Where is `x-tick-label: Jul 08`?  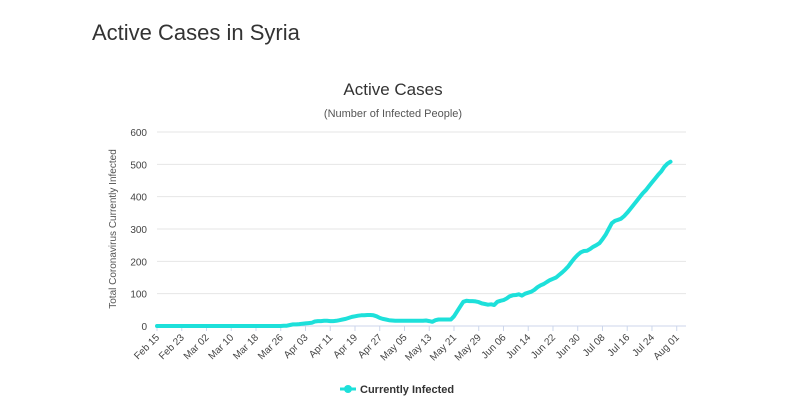 x-tick-label: Jul 08 is located at coordinates (594, 345).